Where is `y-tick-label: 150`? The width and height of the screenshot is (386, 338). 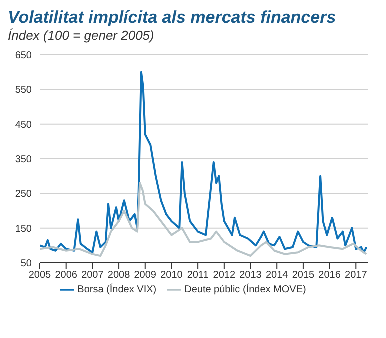 y-tick-label: 150 is located at coordinates (23, 229).